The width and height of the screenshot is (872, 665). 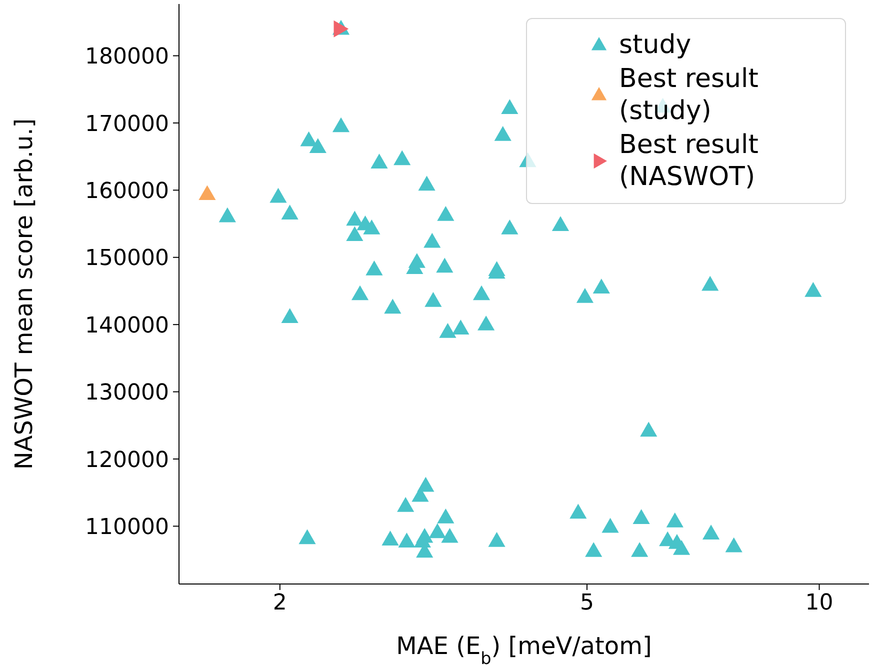 I want to click on y-tick-label: 150000, so click(x=127, y=259).